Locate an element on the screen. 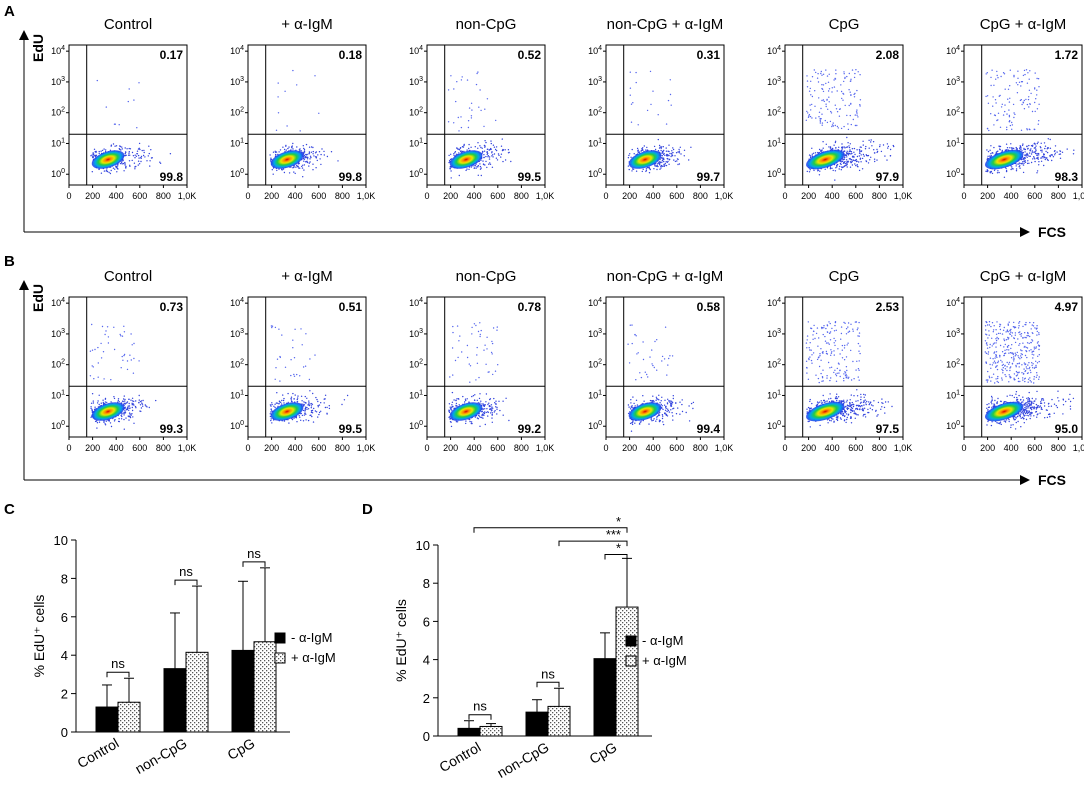 This screenshot has width=1084, height=792. x-tick-label: 400 is located at coordinates (474, 448).